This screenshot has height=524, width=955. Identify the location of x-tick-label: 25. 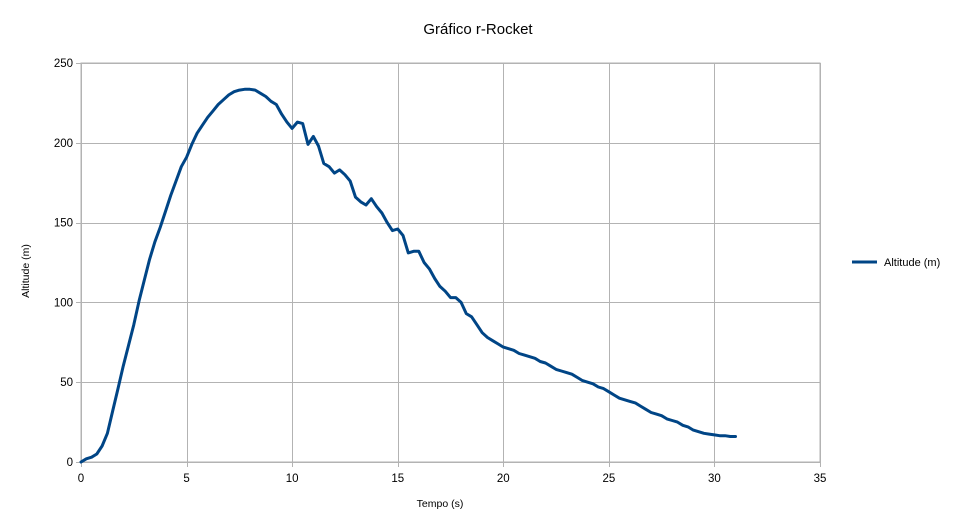
(608, 479).